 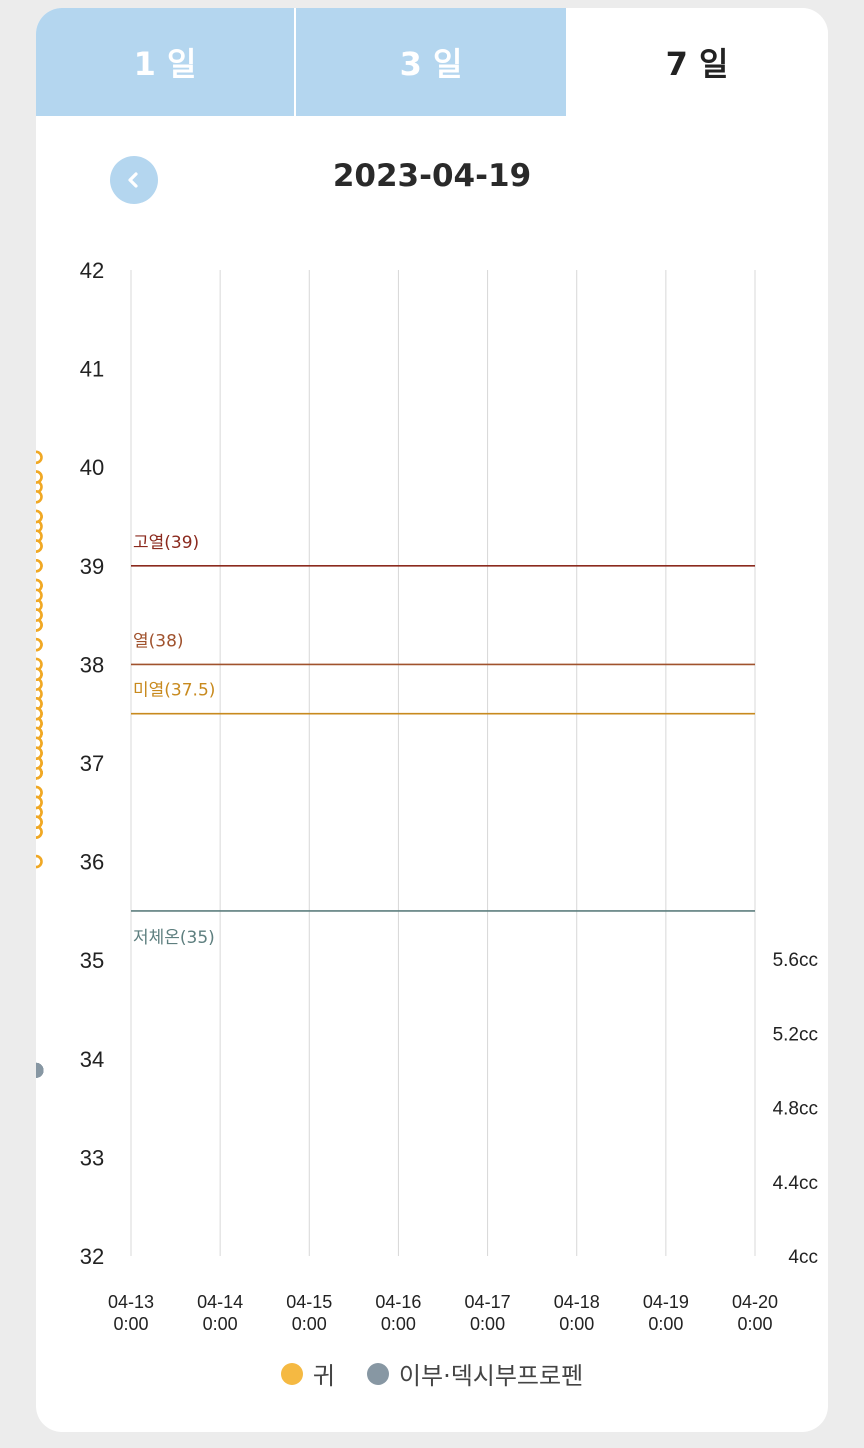 I want to click on y-tick-label: 40, so click(x=92, y=467).